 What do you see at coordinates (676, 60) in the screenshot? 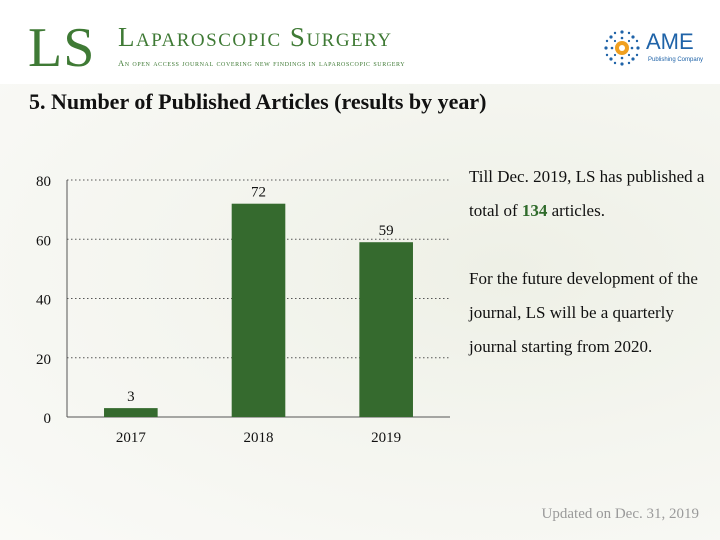
I see `publisher-subtitle: Publishing Company` at bounding box center [676, 60].